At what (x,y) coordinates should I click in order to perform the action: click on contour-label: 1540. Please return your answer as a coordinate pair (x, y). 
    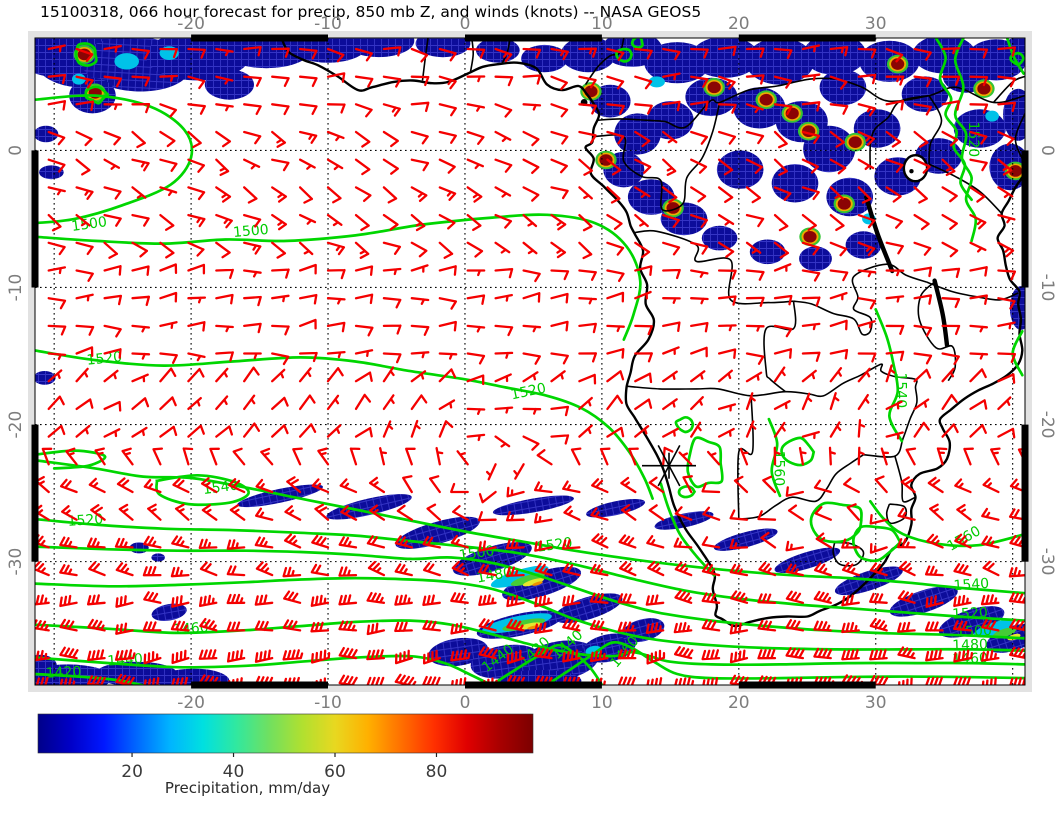
    Looking at the image, I should click on (900, 390).